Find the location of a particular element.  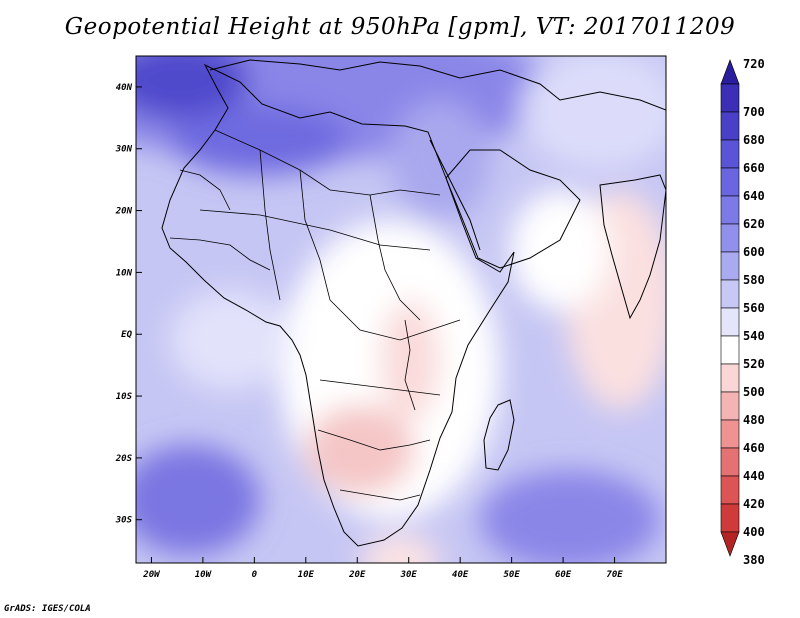

gulf-of-guinea-field is located at coordinates (230, 340).